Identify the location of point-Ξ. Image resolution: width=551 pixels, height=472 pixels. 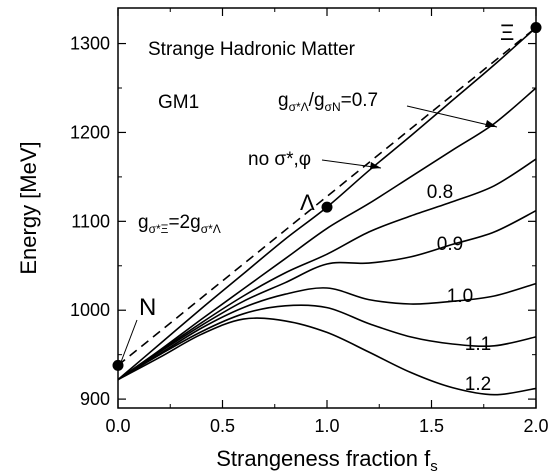
(536, 28).